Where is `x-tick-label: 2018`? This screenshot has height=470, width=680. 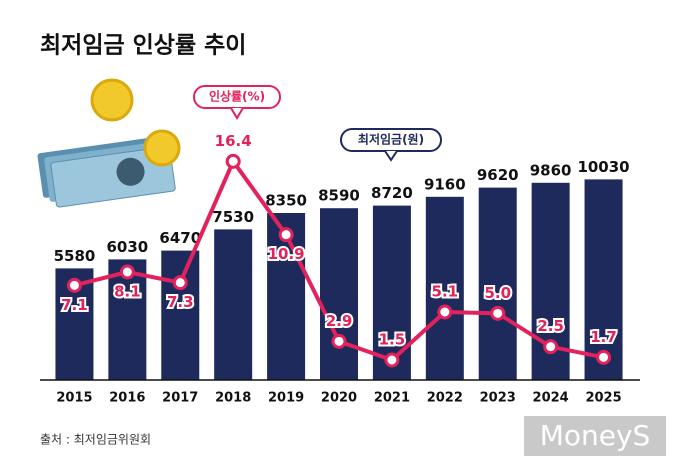
x-tick-label: 2018 is located at coordinates (233, 398).